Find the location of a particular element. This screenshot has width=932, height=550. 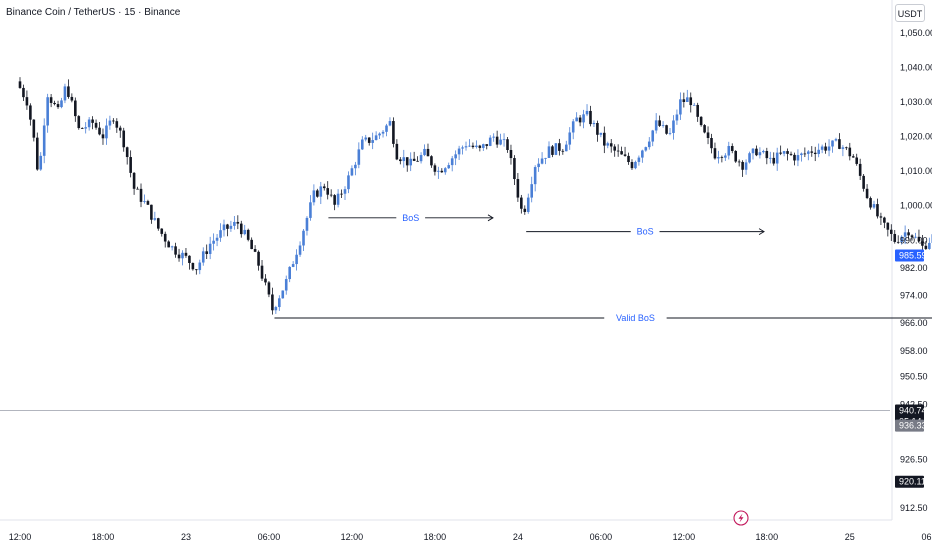

y-tick-label: 1,040.00 is located at coordinates (916, 68).